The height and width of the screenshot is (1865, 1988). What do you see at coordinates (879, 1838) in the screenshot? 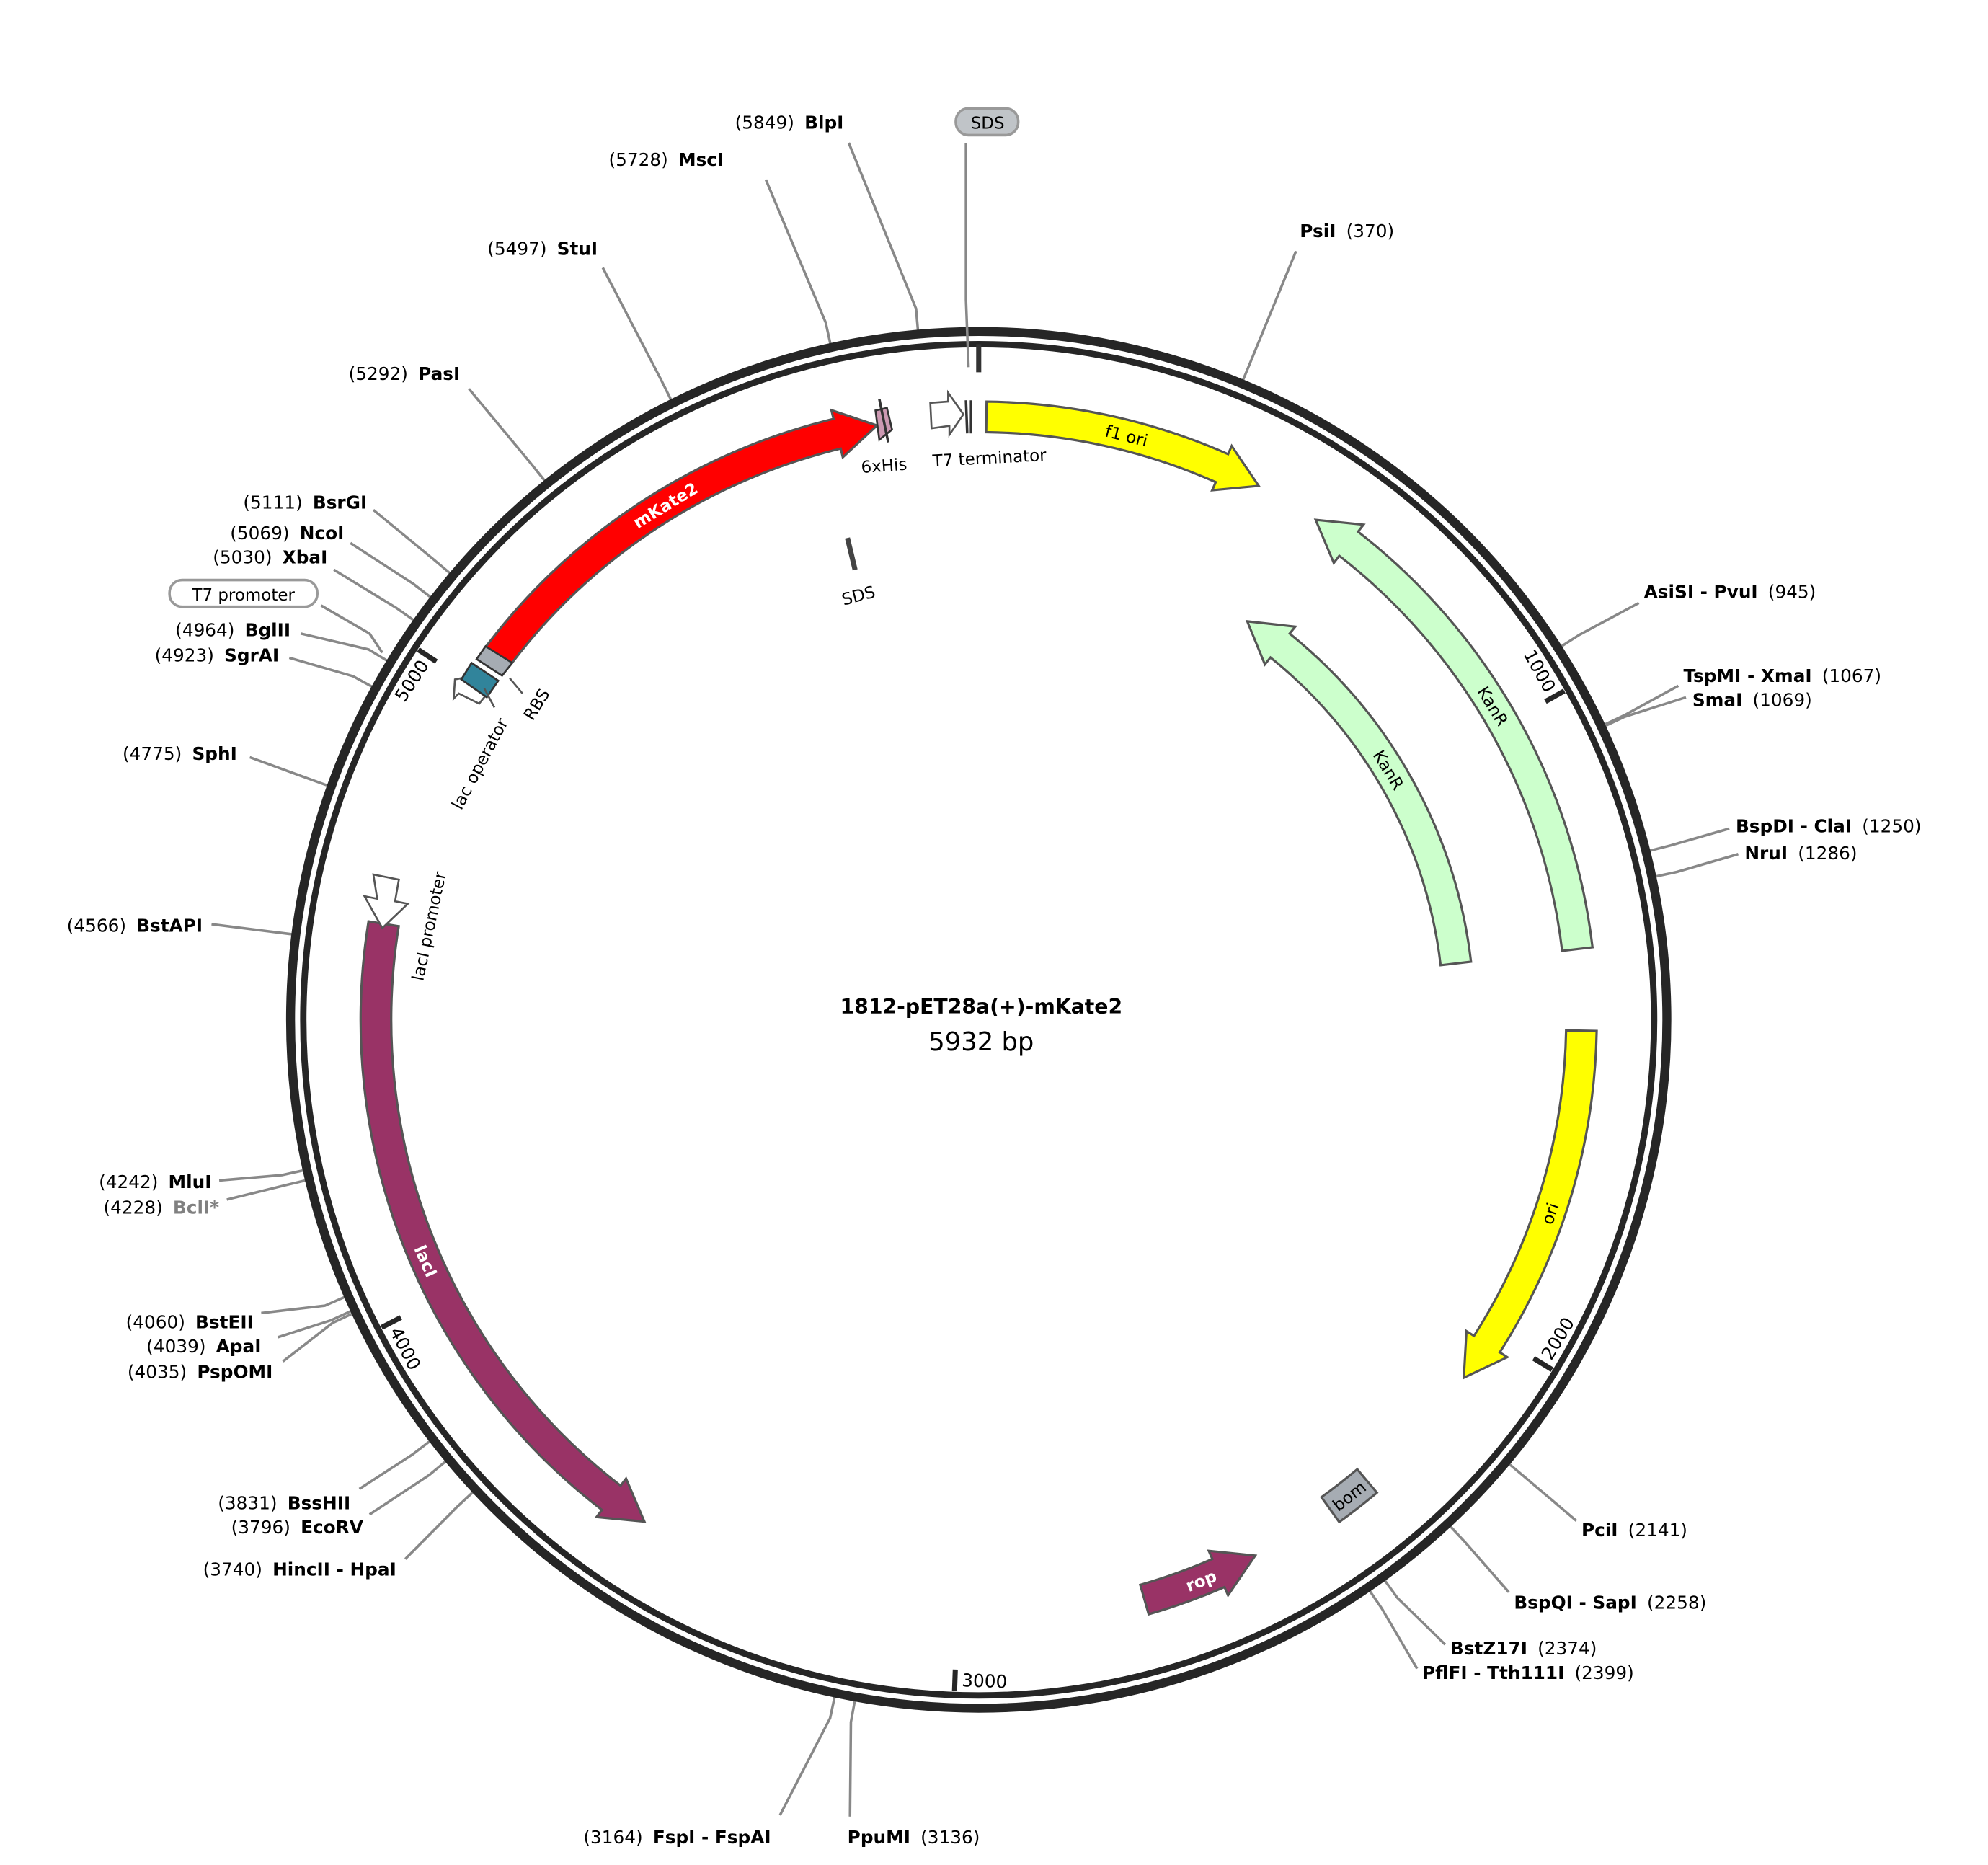
I see `enzyme-name: PpuMI` at bounding box center [879, 1838].